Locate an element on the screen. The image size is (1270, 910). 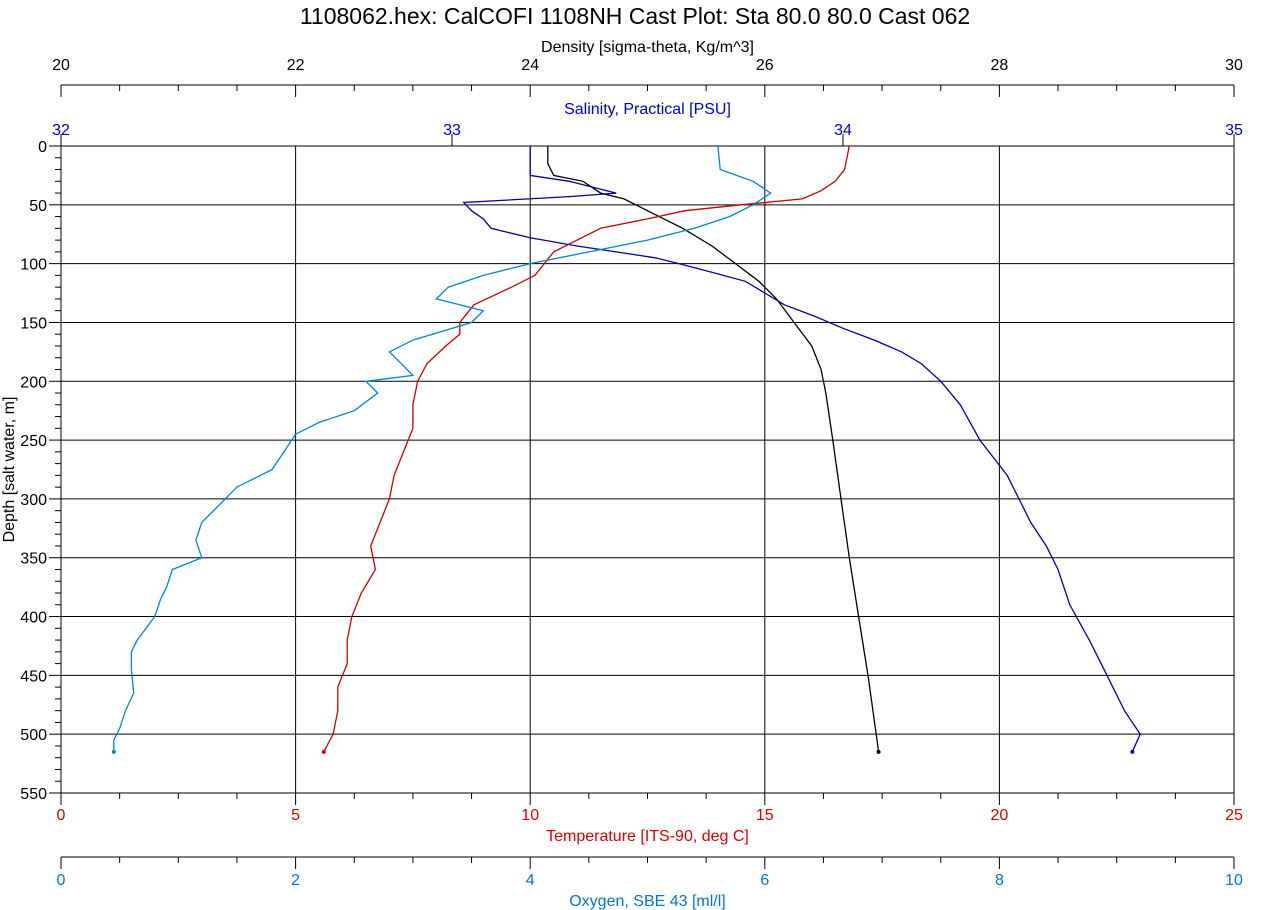
oxygen-end-marker is located at coordinates (113, 751).